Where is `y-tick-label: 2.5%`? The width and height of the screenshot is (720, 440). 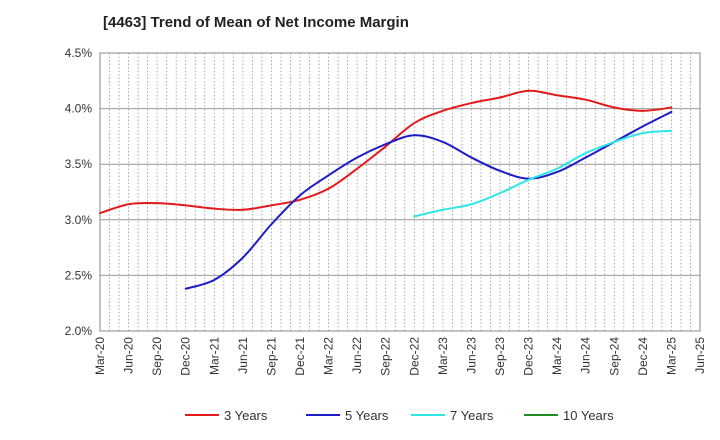
y-tick-label: 2.5% is located at coordinates (79, 275).